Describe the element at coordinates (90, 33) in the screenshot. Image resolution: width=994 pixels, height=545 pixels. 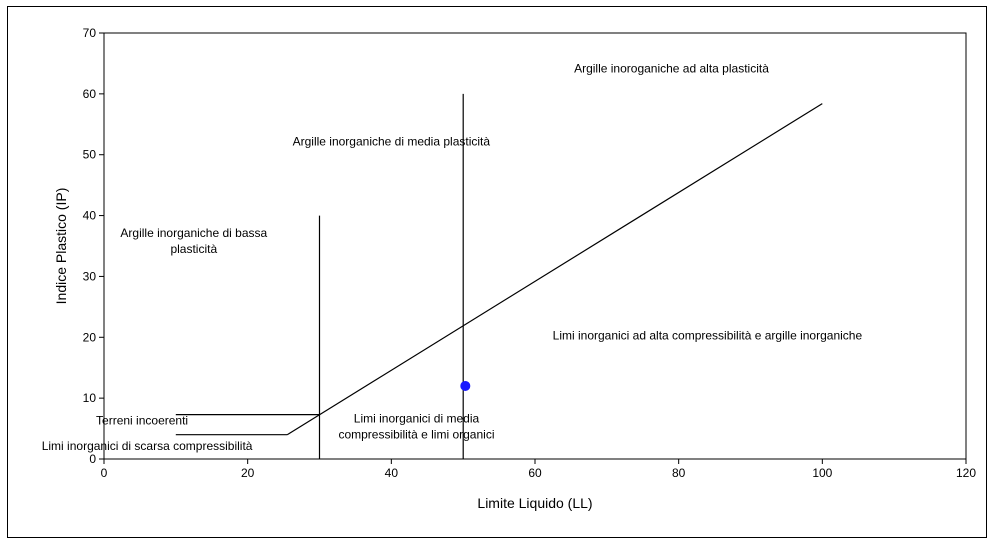
I see `y-tick-label: 70` at that location.